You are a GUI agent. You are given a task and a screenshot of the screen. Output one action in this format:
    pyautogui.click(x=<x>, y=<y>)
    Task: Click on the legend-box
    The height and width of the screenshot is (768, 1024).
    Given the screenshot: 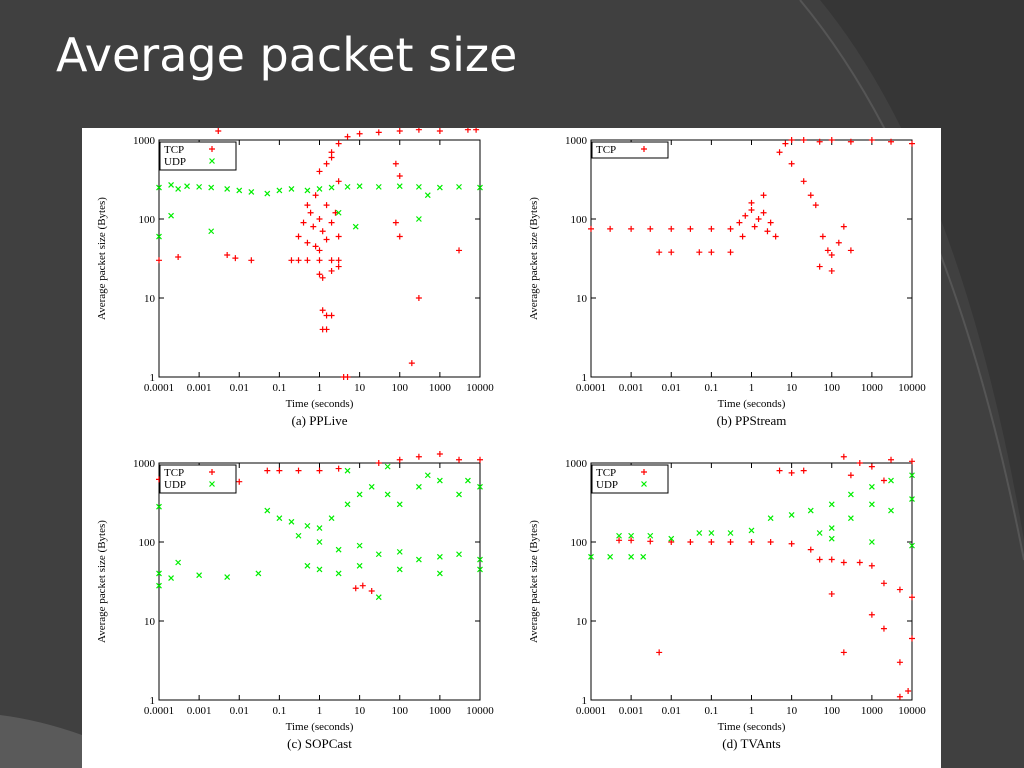 What is the action you would take?
    pyautogui.click(x=630, y=479)
    